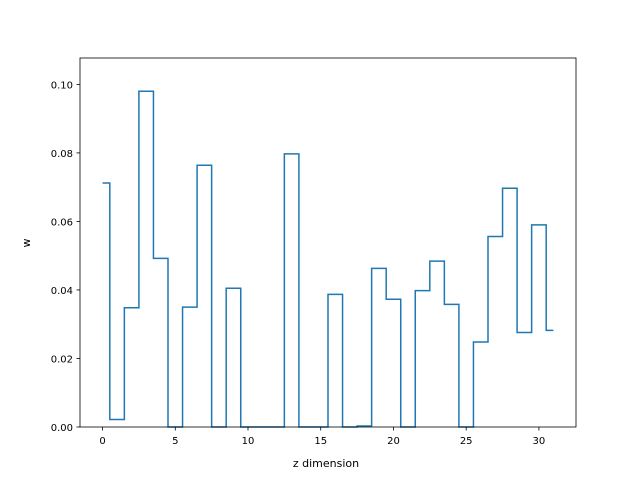  Describe the element at coordinates (320, 441) in the screenshot. I see `x-tick-label: 15` at that location.